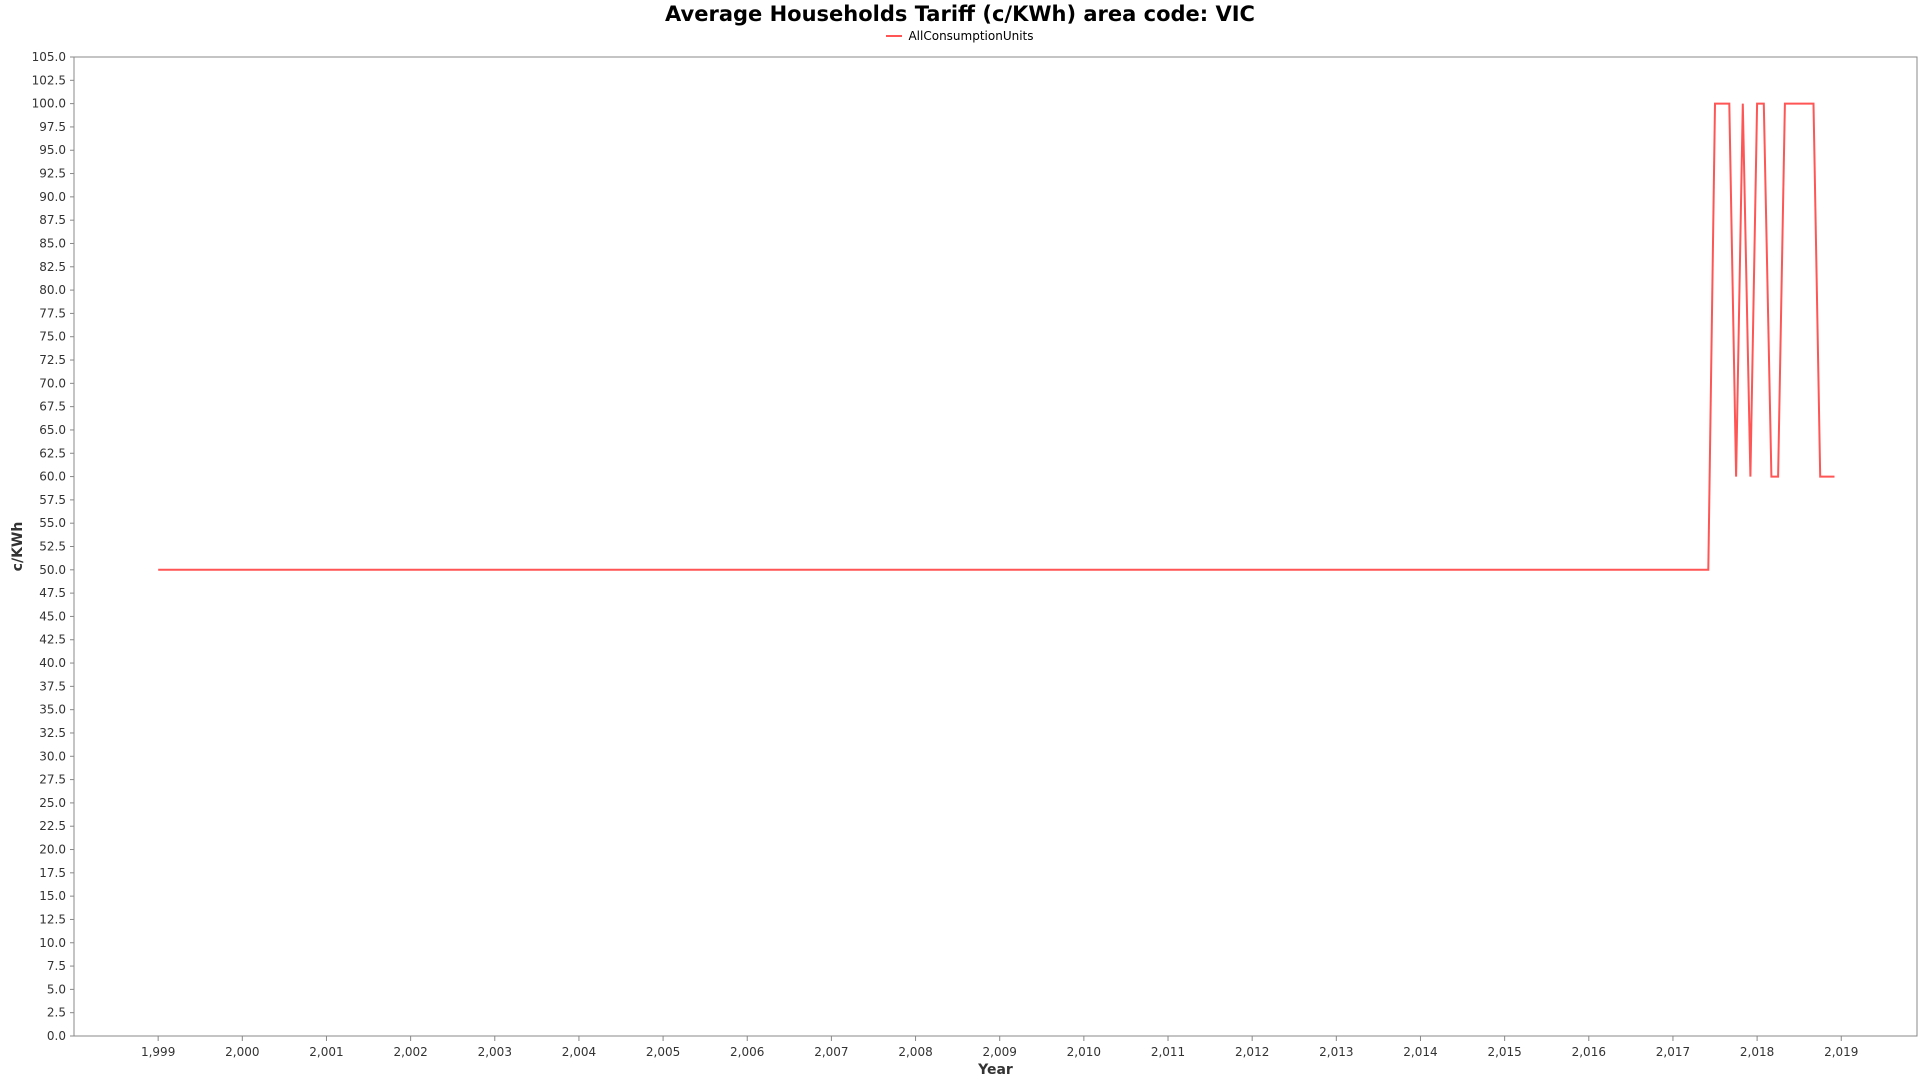 This screenshot has height=1080, width=1920. I want to click on x-tick-label: 2,018, so click(1757, 1052).